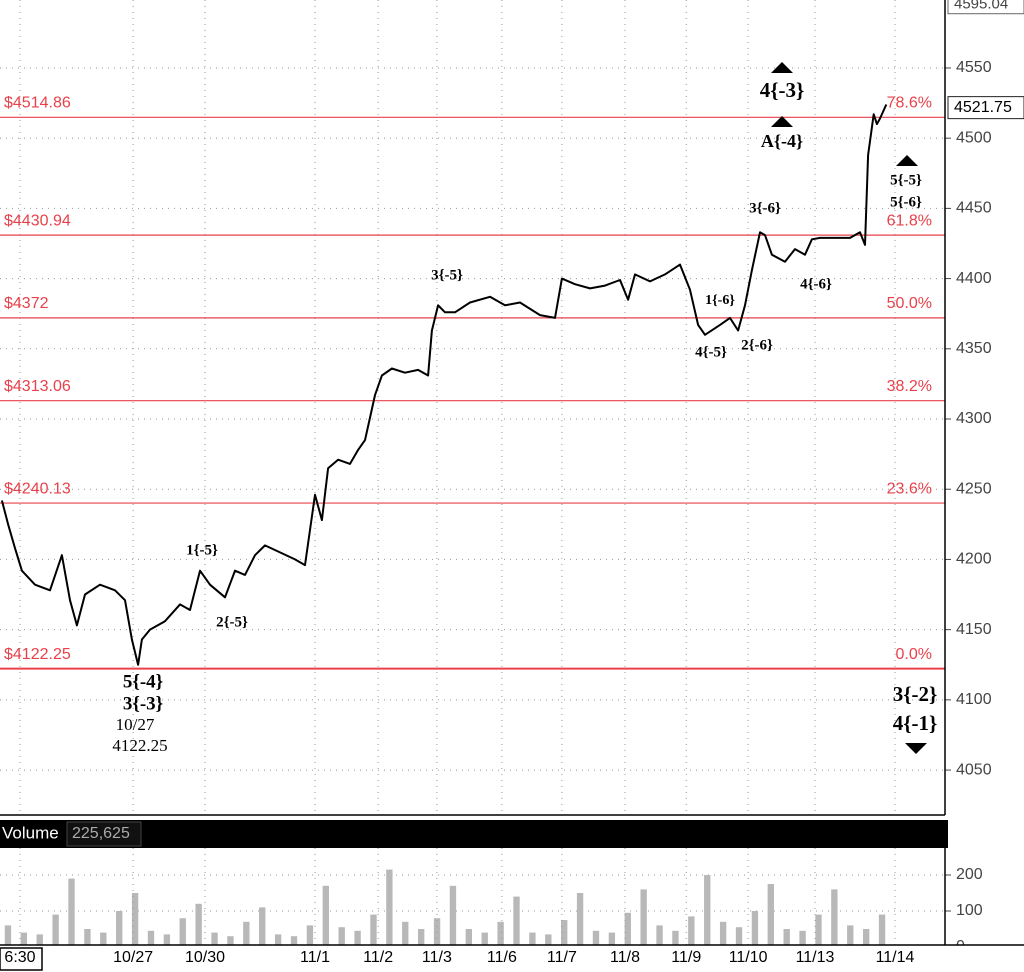 The height and width of the screenshot is (972, 1024). I want to click on y-tick-label: 4250, so click(974, 488).